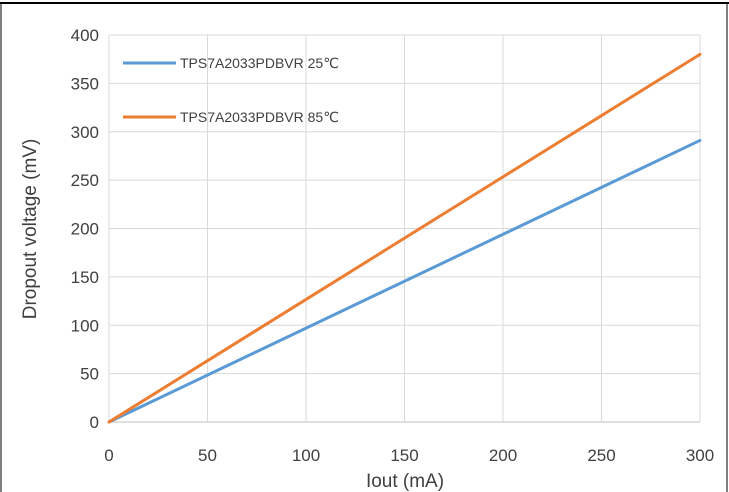 Image resolution: width=729 pixels, height=492 pixels. Describe the element at coordinates (259, 63) in the screenshot. I see `legend-label-1: TPS7A2033PDBVR 25℃` at that location.